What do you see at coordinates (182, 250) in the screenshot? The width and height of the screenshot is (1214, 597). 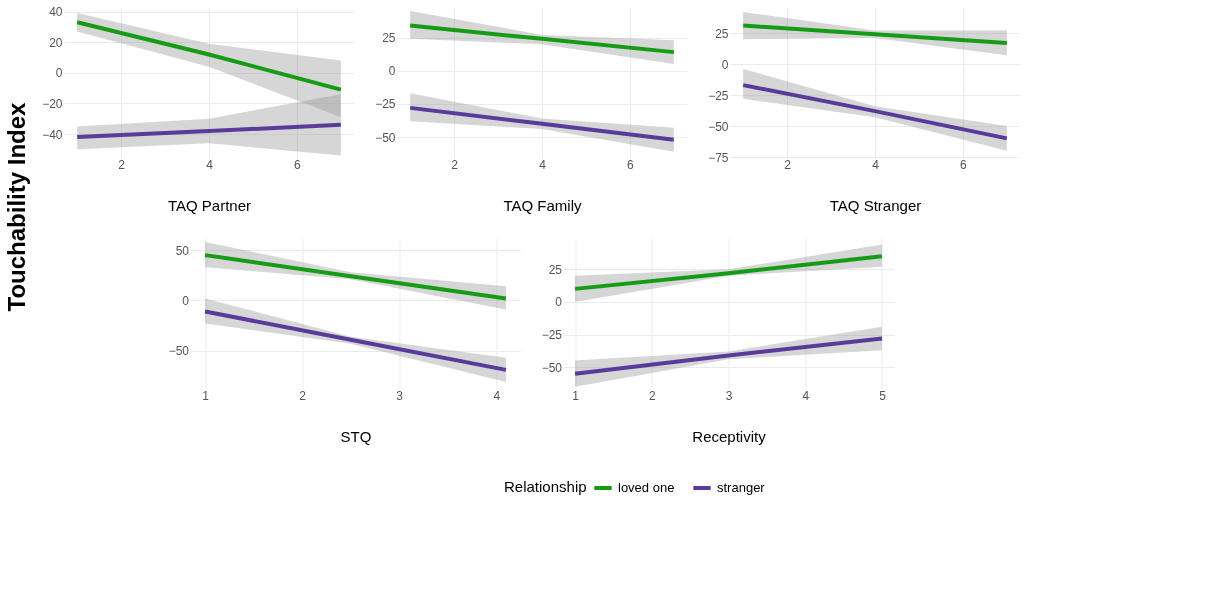 I see `y-tick-label: 50` at bounding box center [182, 250].